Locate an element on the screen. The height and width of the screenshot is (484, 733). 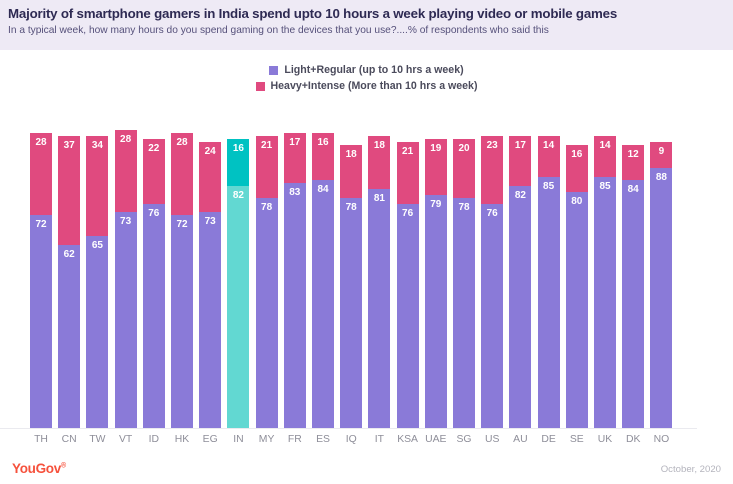
bar-column: 16 82 is located at coordinates (238, 283).